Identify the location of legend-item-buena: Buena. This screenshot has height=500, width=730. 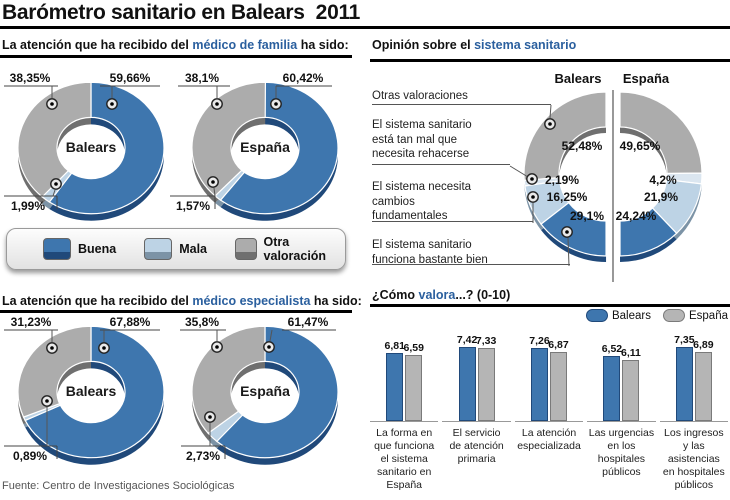
(79, 249).